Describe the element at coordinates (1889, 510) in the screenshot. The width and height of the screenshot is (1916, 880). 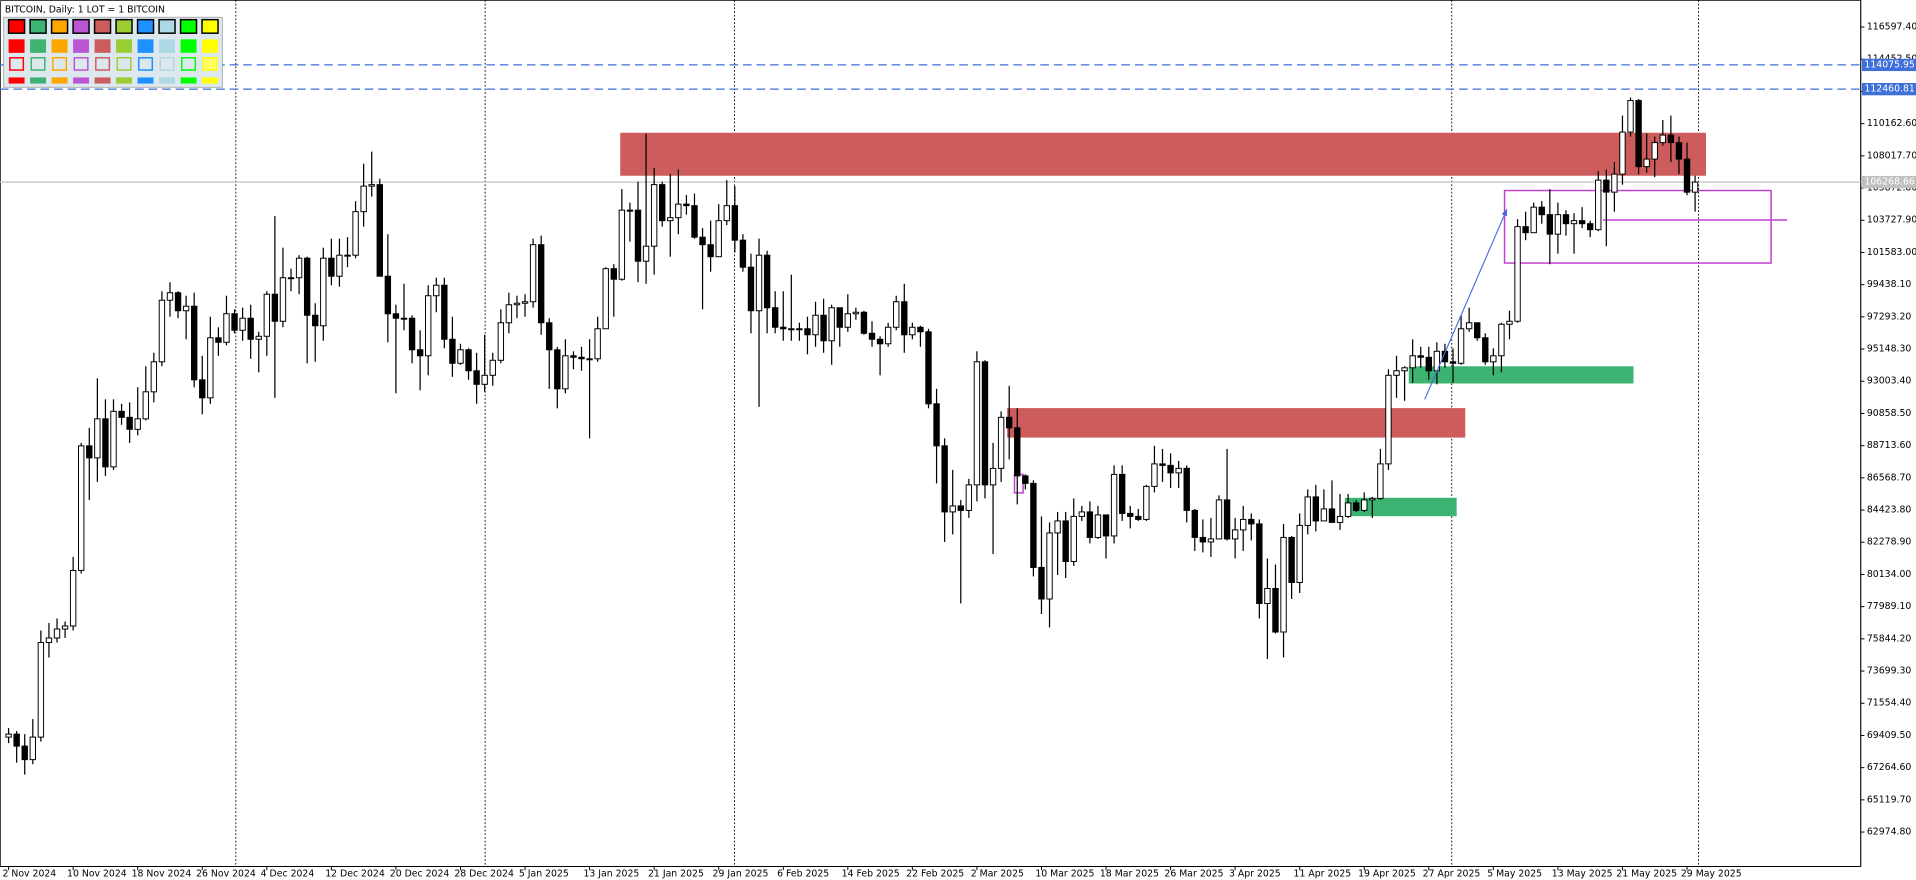
I see `y-tick-label: 84423.80` at that location.